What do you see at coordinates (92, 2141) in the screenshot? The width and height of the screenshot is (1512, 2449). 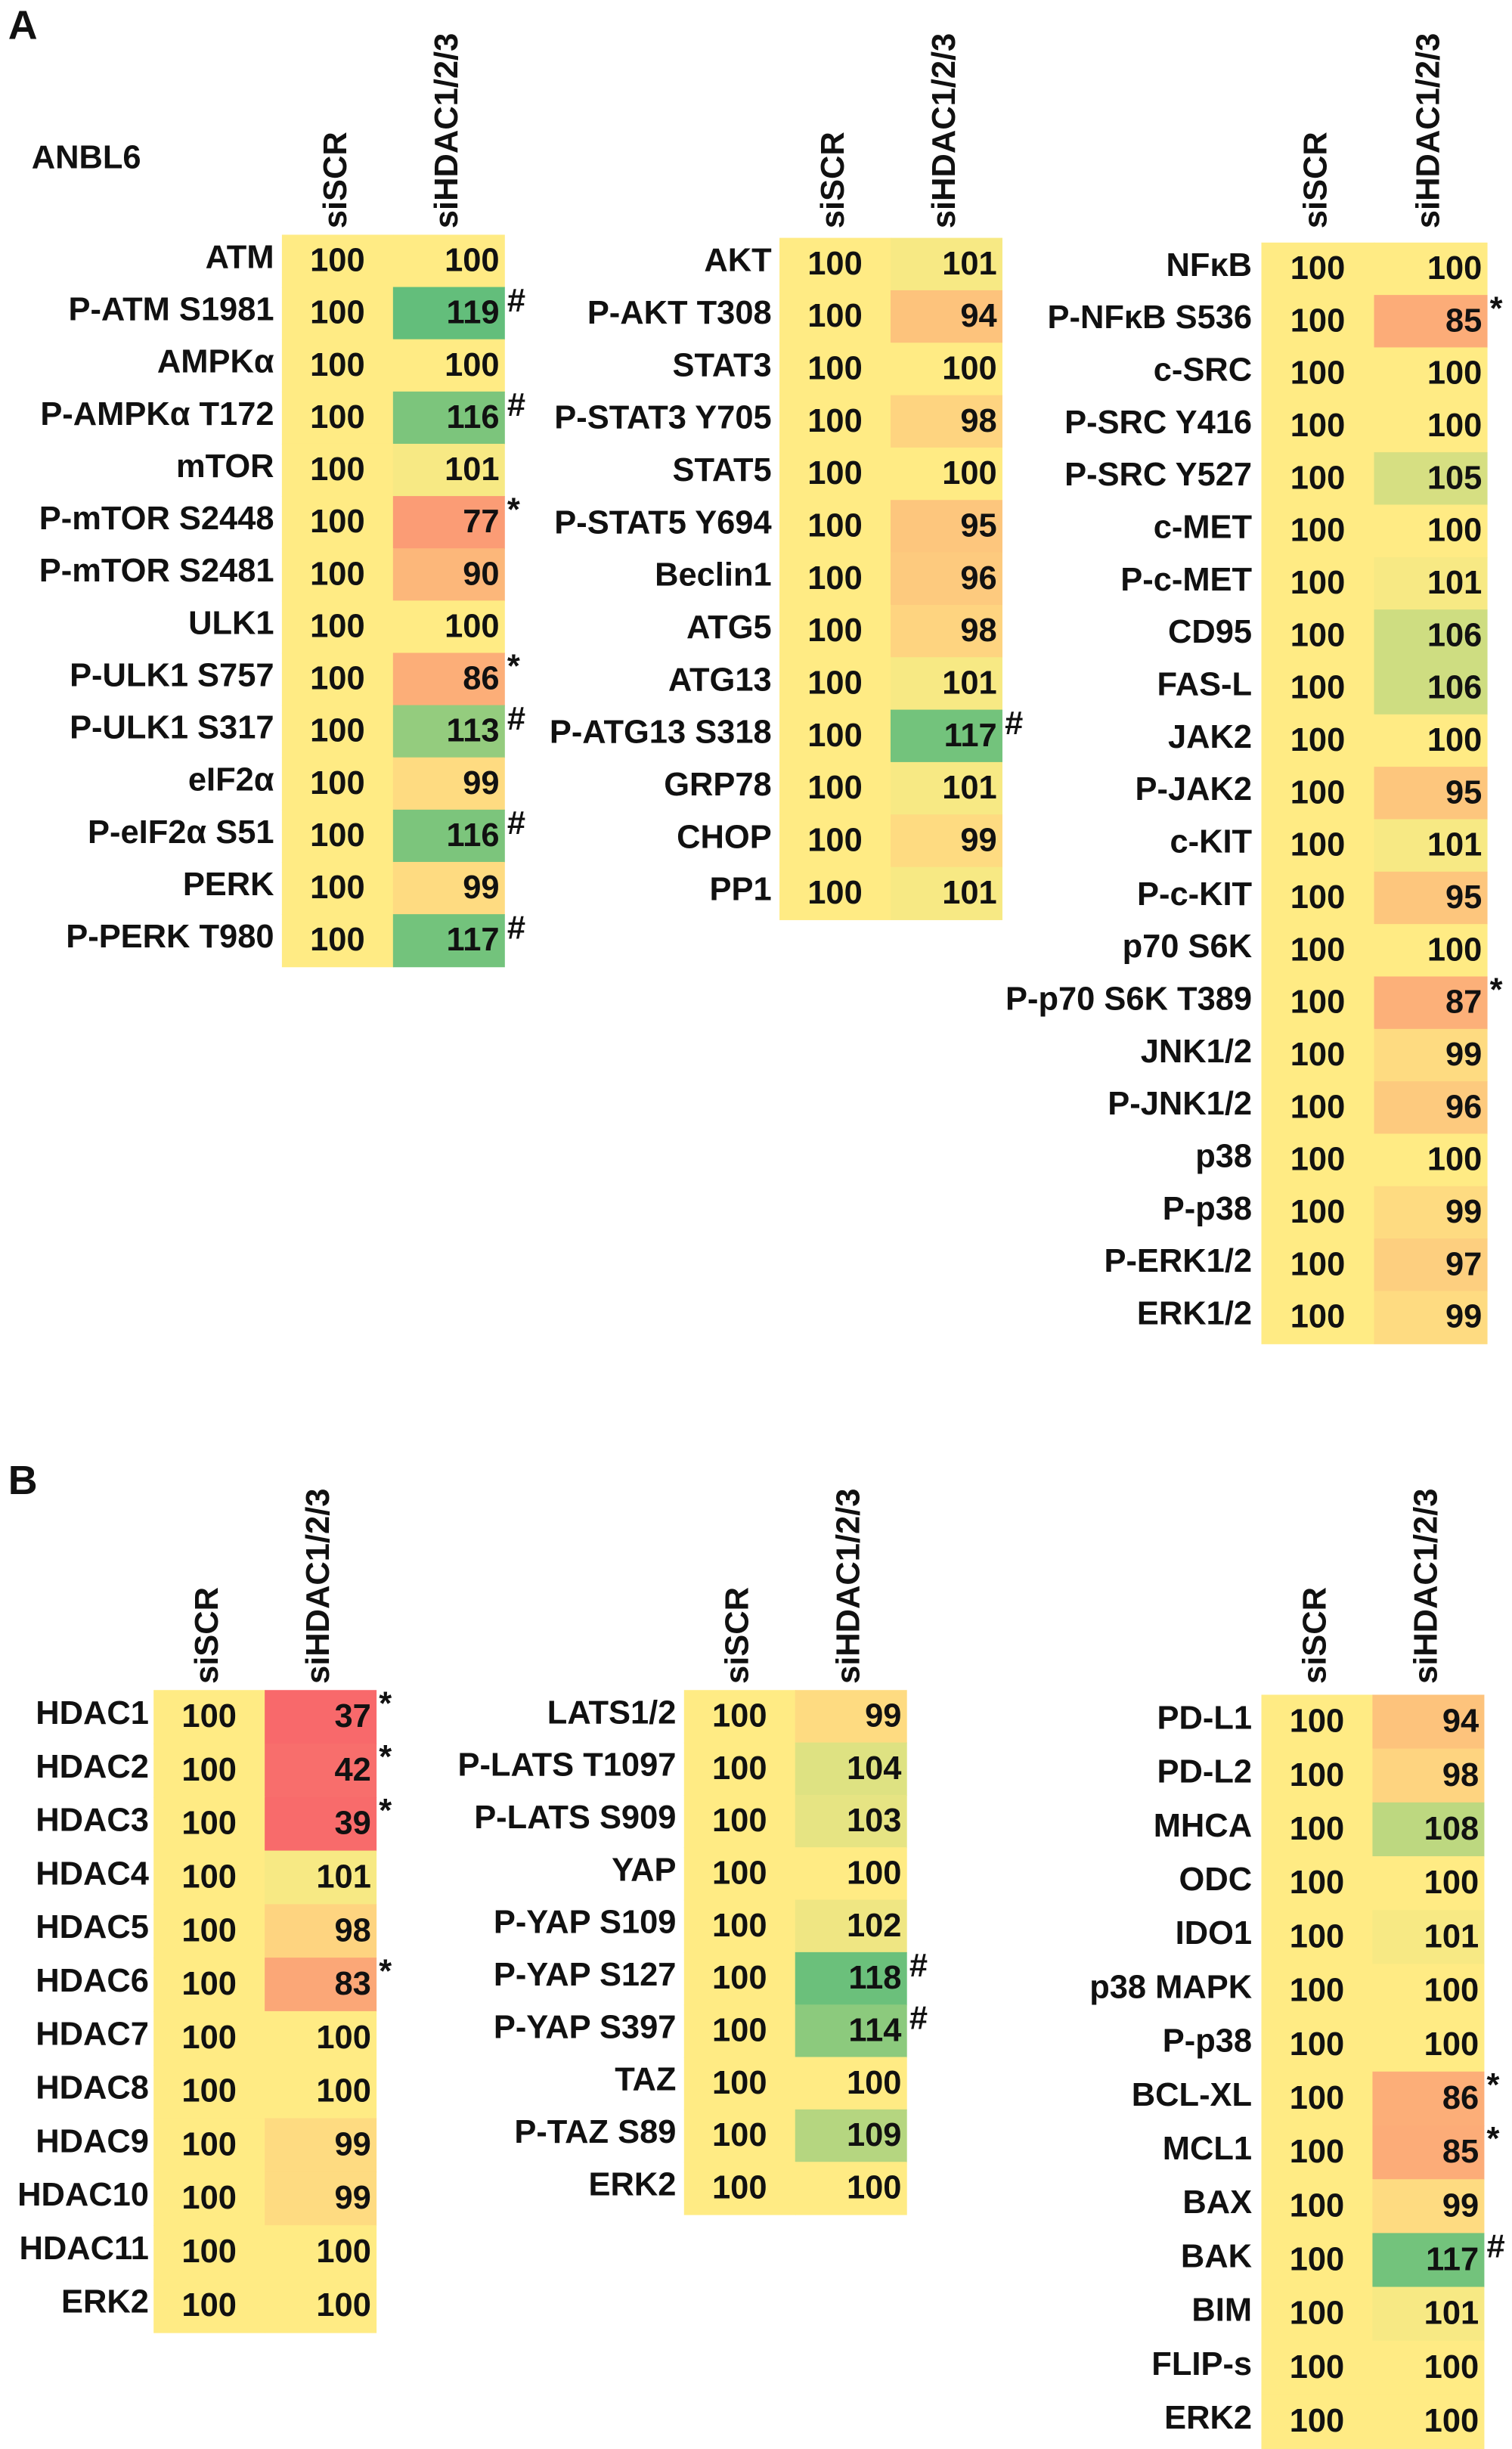 I see `row-label: HDAC9` at bounding box center [92, 2141].